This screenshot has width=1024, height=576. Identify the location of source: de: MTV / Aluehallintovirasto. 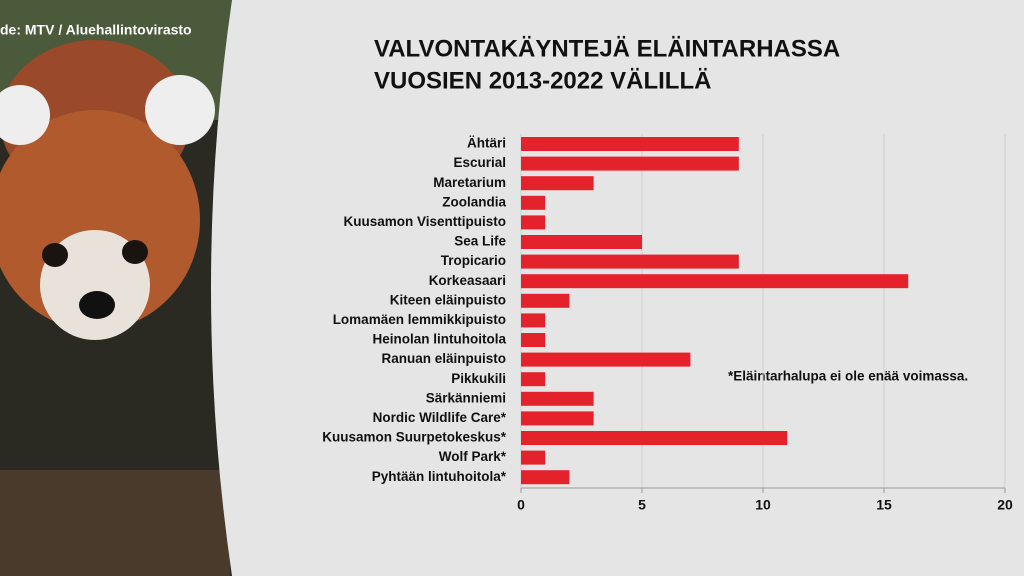
(96, 30).